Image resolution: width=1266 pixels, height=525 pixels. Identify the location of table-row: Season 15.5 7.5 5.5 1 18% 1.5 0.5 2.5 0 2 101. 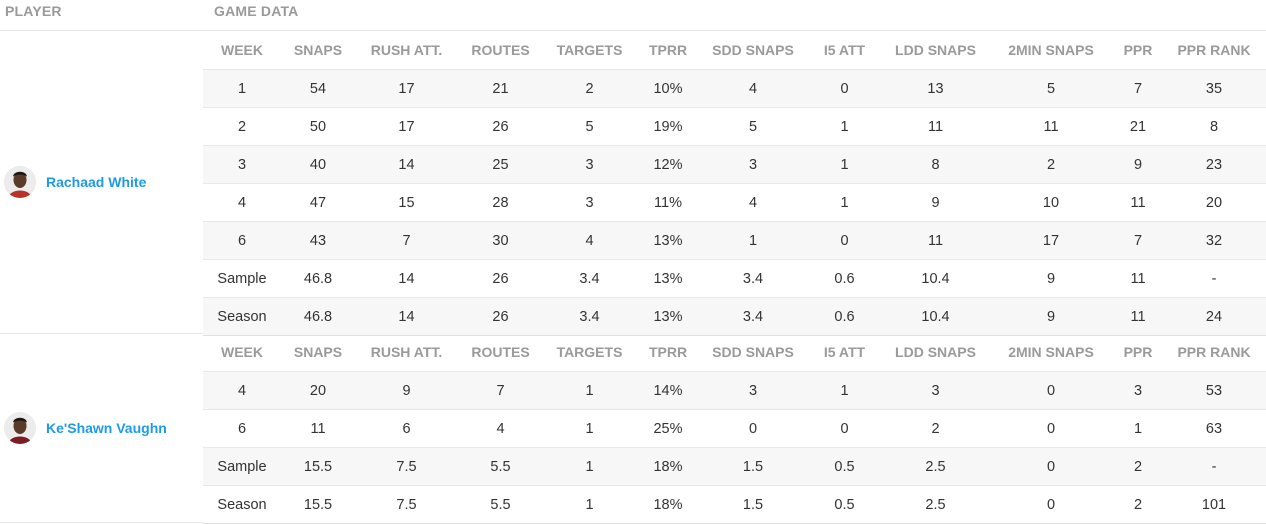
(734, 504).